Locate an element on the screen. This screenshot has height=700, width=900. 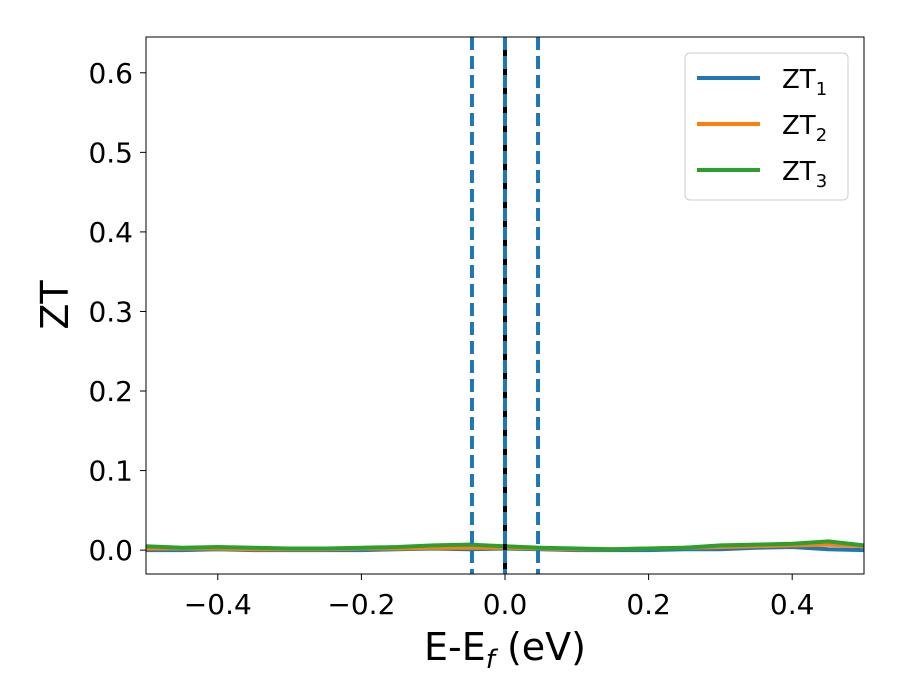
x-tick-label: 0.4 is located at coordinates (792, 604).